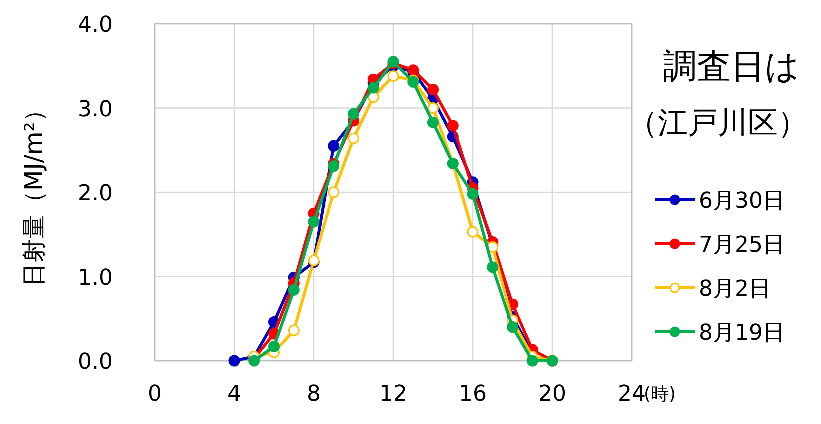  Describe the element at coordinates (731, 67) in the screenshot. I see `text: 調査日は` at that location.